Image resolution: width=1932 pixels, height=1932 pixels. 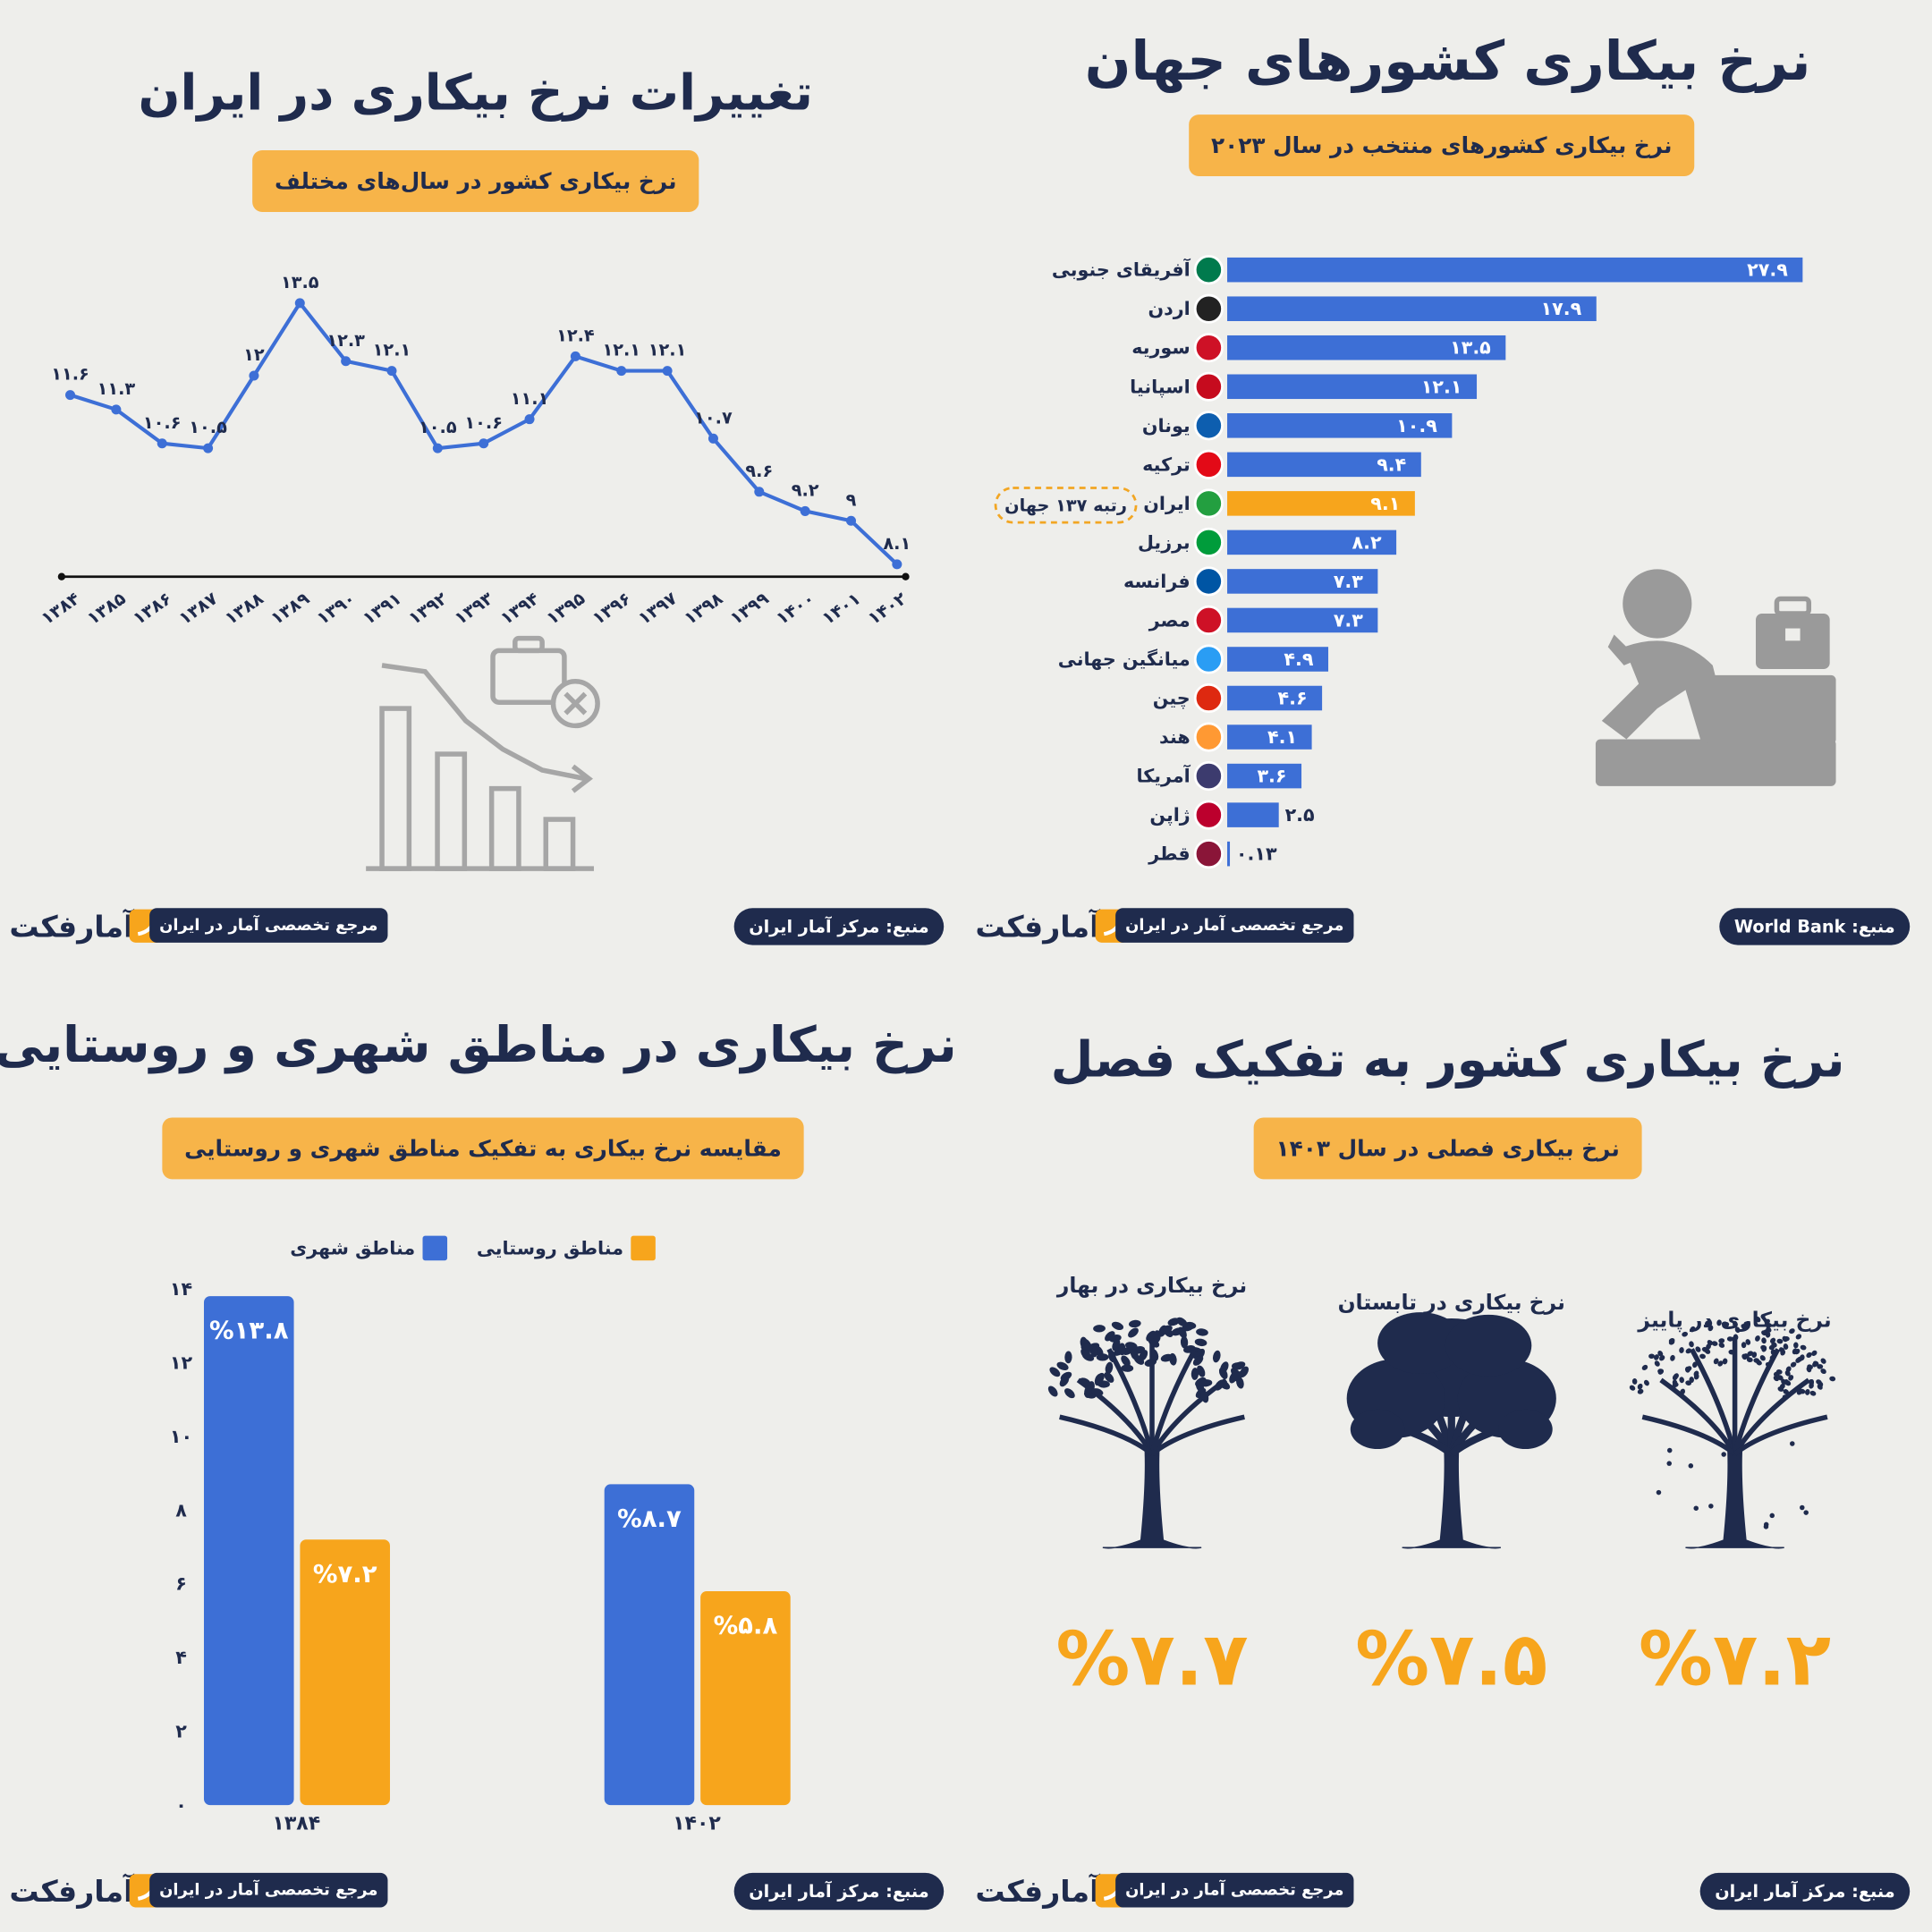 I want to click on data-label: ۷.۳, so click(x=1348, y=620).